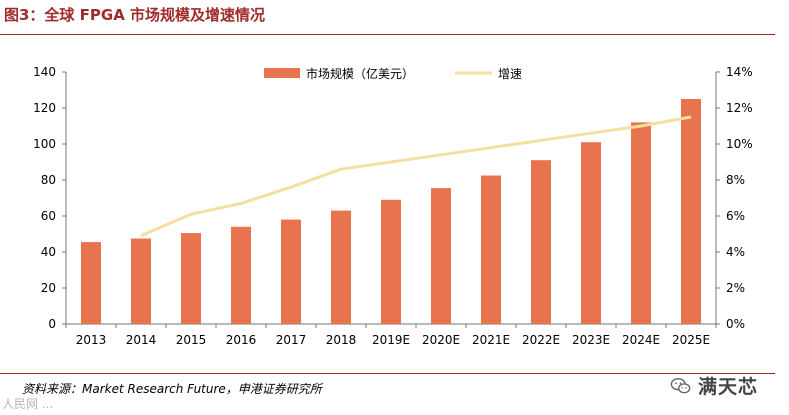 Image resolution: width=789 pixels, height=415 pixels. What do you see at coordinates (191, 340) in the screenshot?
I see `x-tick-label: 2015` at bounding box center [191, 340].